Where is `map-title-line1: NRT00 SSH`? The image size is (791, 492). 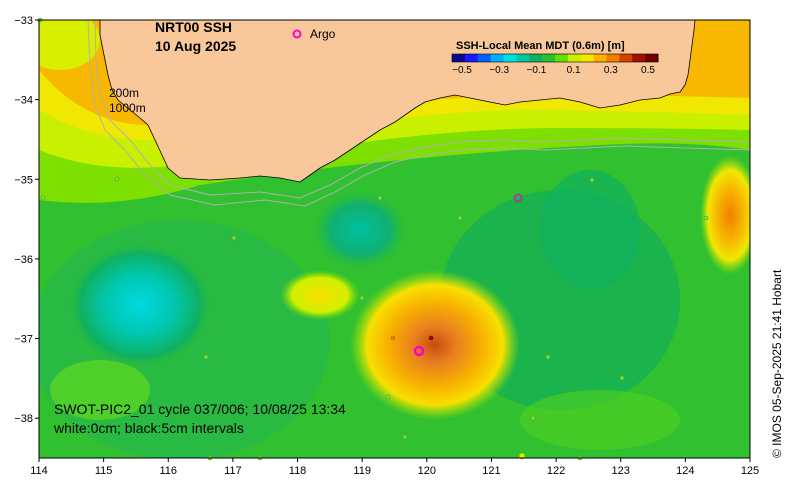
map-title-line1: NRT00 SSH is located at coordinates (193, 27).